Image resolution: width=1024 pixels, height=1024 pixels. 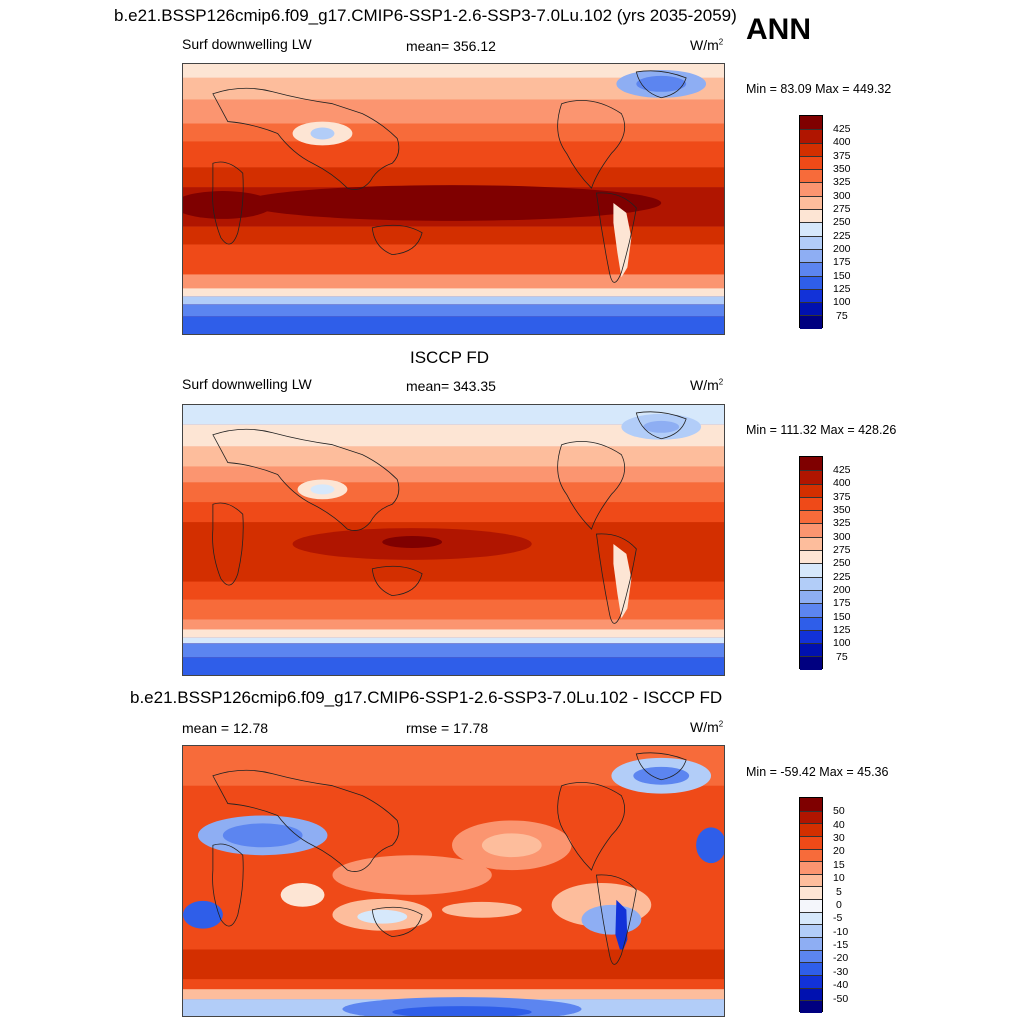 I want to click on colorbar-tick-label: -40, so click(x=841, y=985).